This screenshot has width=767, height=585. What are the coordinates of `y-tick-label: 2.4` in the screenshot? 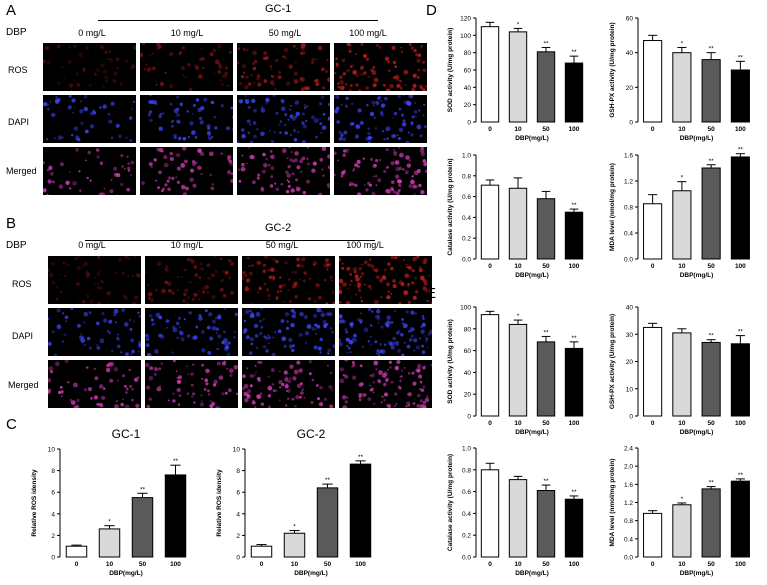 It's located at (628, 449).